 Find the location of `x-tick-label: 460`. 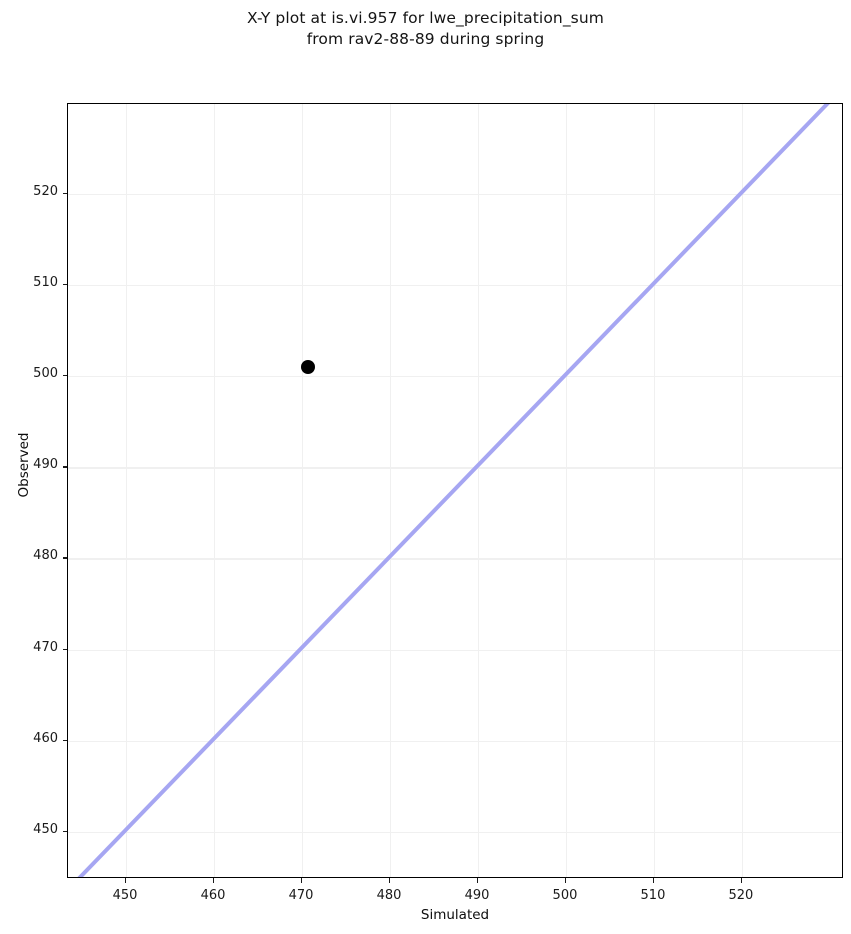

x-tick-label: 460 is located at coordinates (213, 895).